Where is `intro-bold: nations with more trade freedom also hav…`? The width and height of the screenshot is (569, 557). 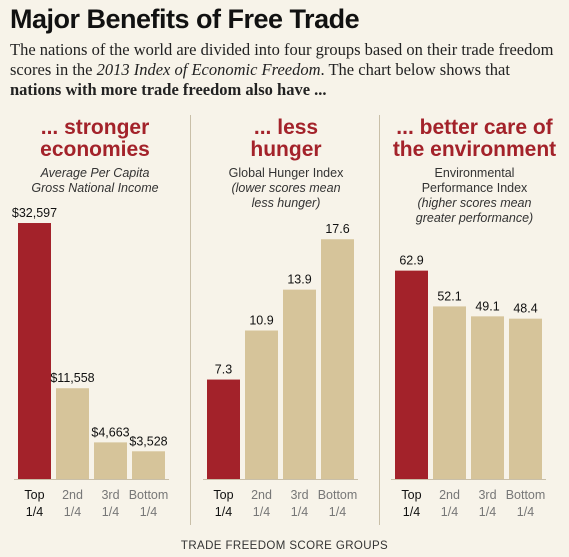 intro-bold: nations with more trade freedom also hav… is located at coordinates (168, 89).